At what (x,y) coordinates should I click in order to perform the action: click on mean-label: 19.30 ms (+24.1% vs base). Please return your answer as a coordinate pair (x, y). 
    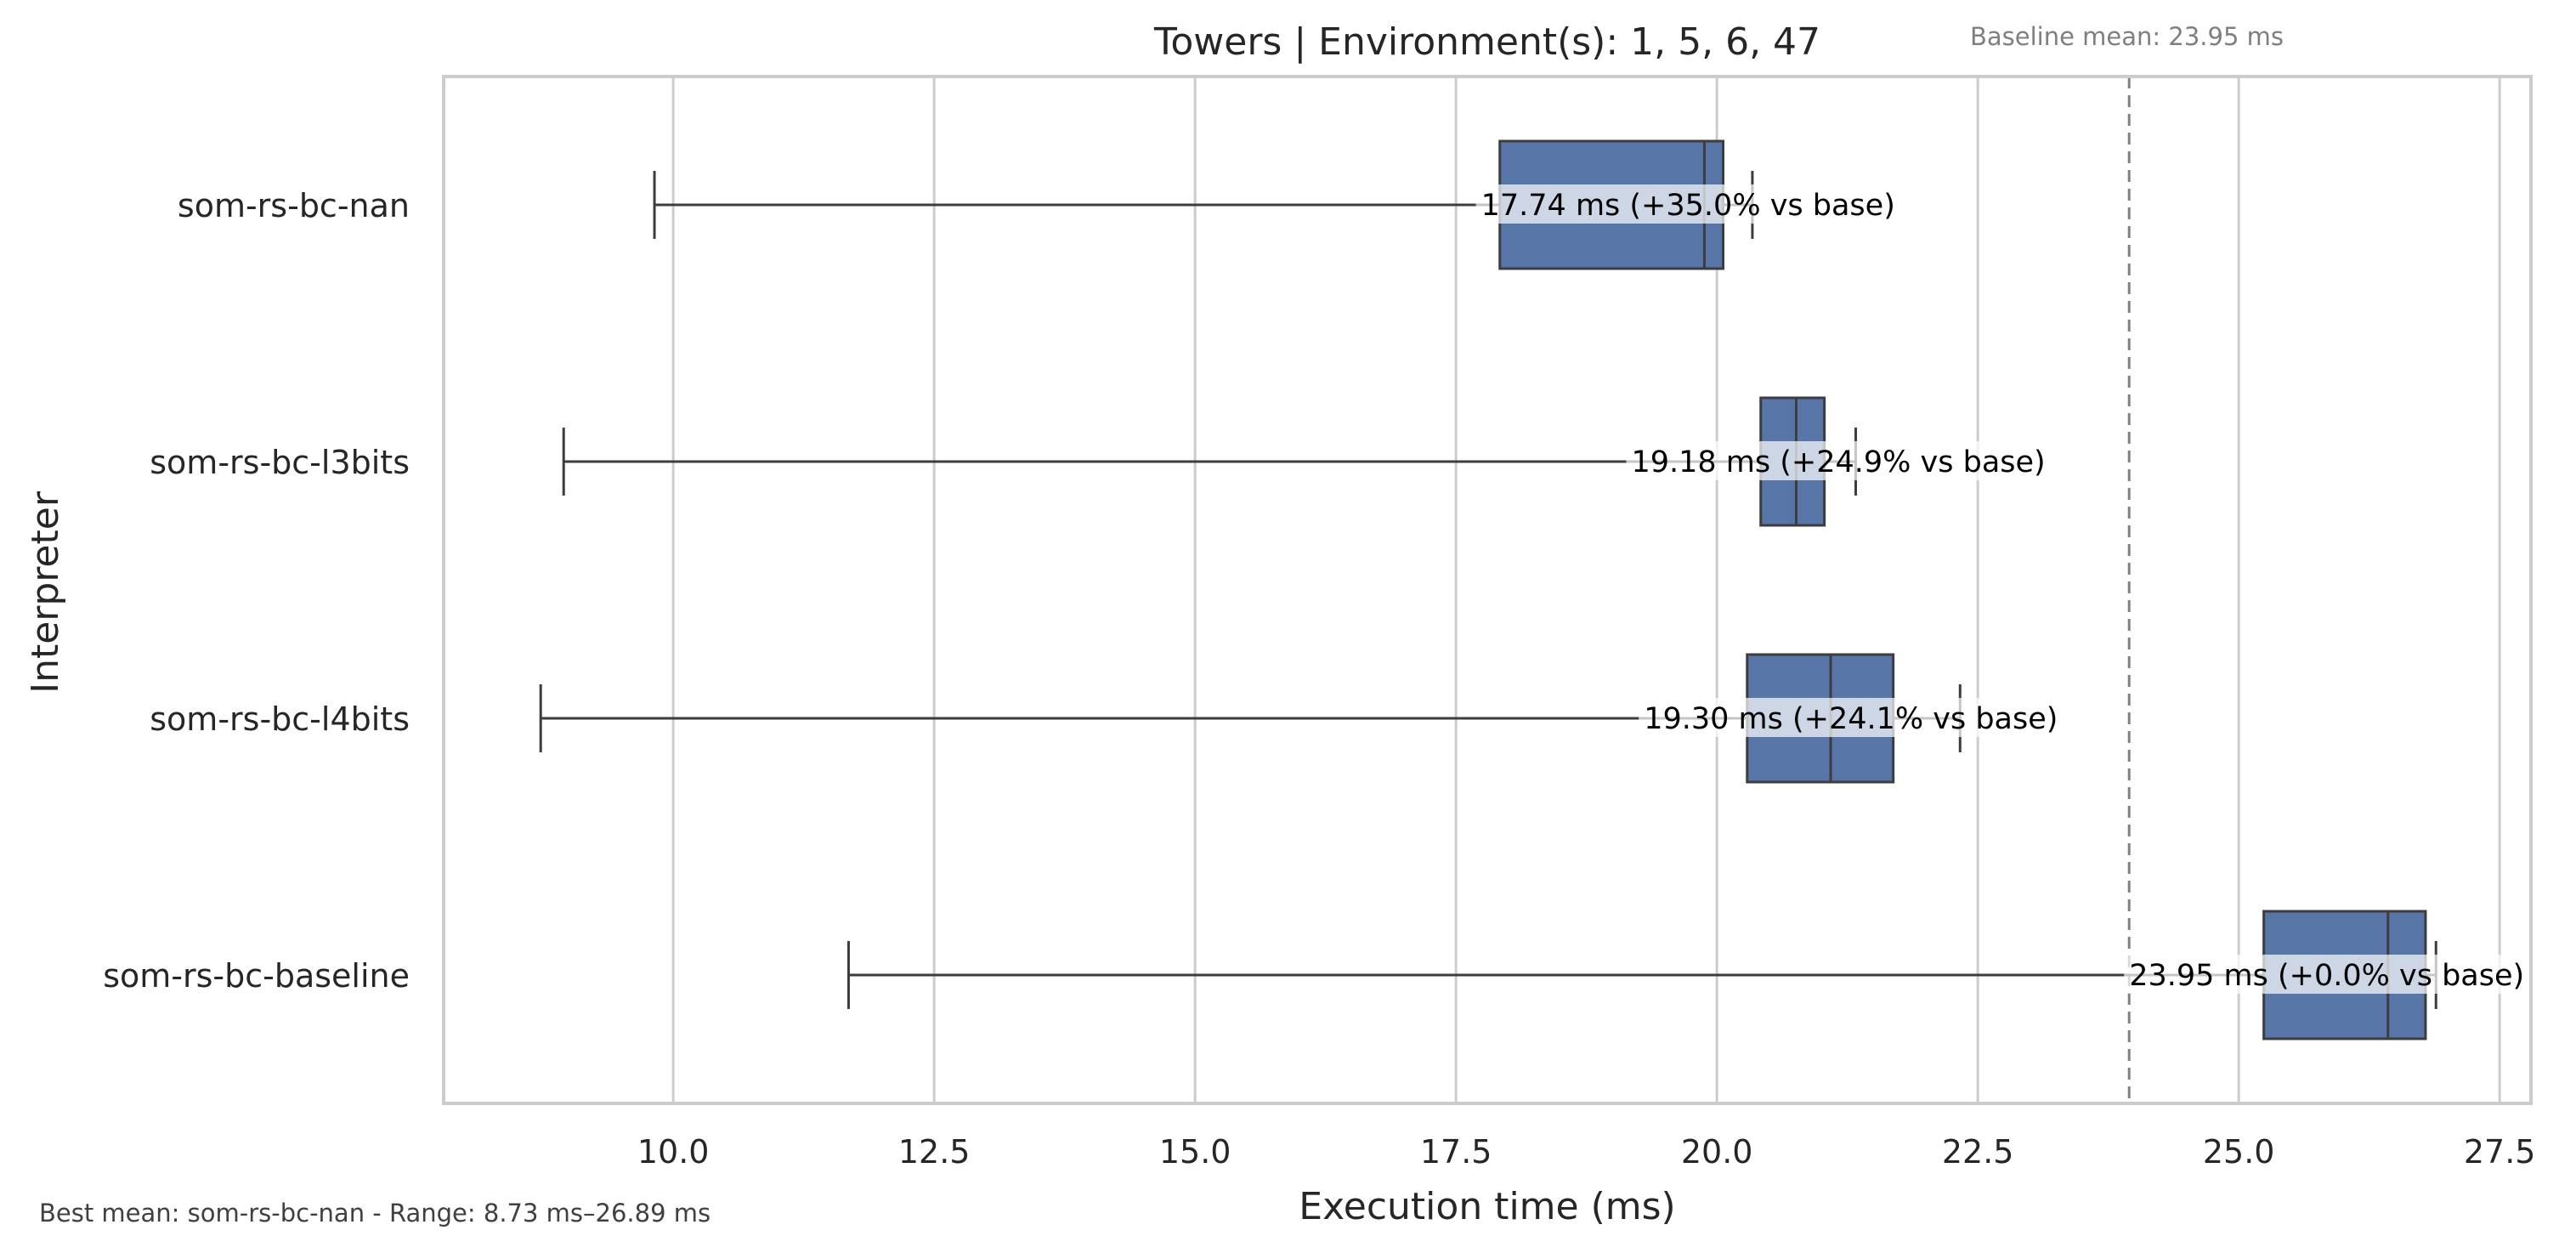
    Looking at the image, I should click on (1851, 719).